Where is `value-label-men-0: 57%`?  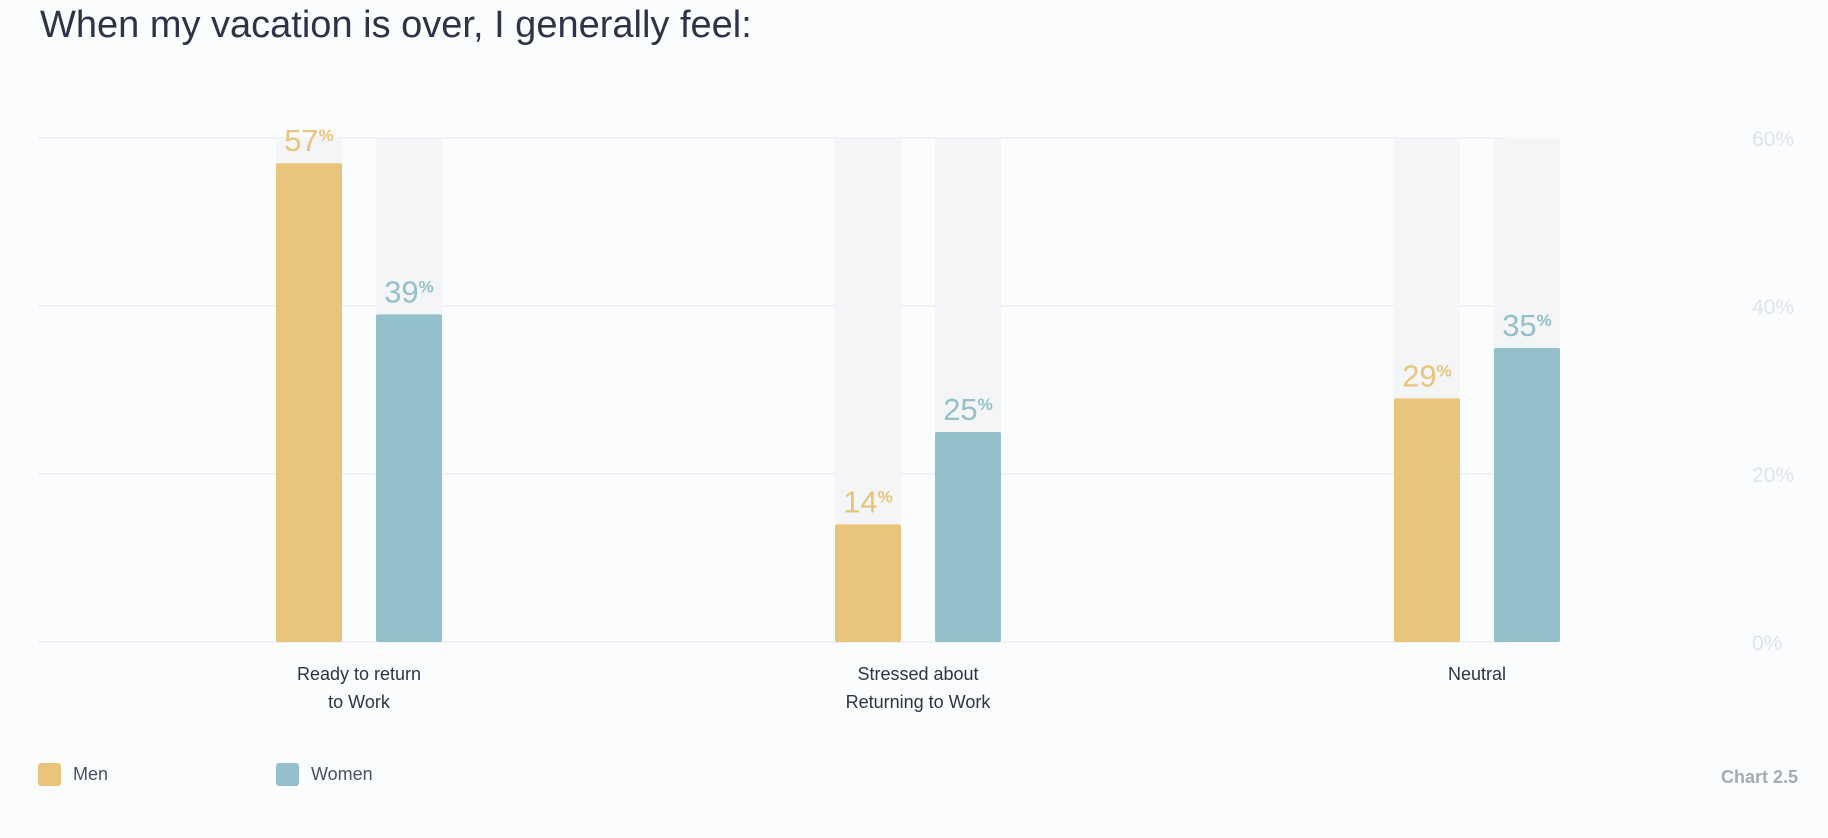 value-label-men-0: 57% is located at coordinates (309, 140).